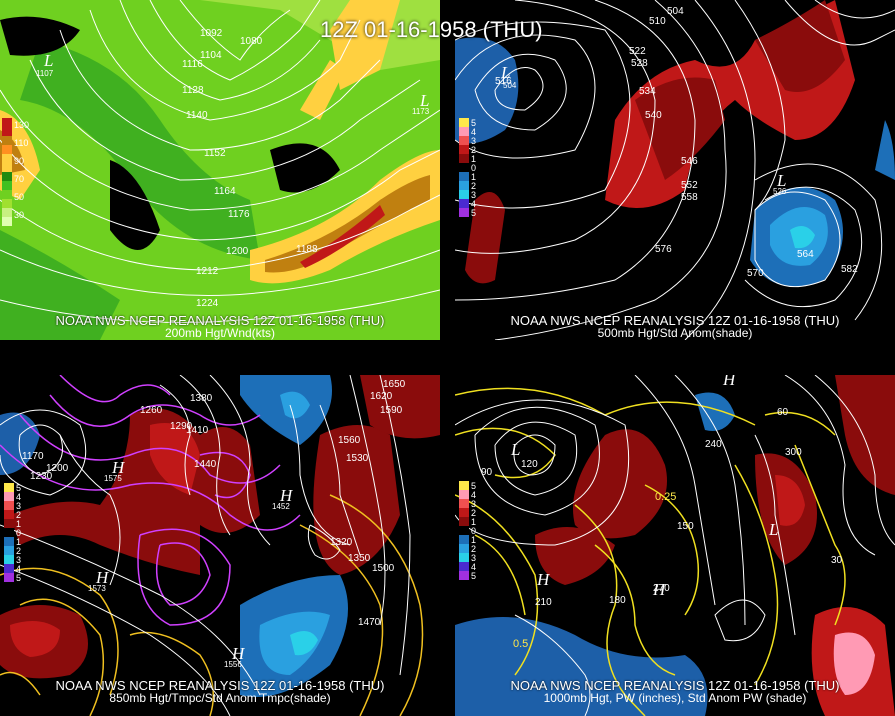  Describe the element at coordinates (220, 333) in the screenshot. I see `panel-subtitle: 200mb Hgt/Wnd(kts)` at that location.